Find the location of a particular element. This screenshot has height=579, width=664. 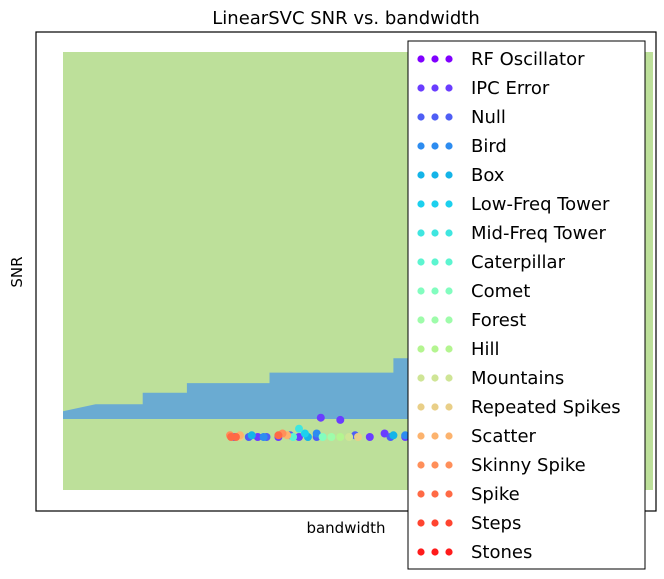

legend-label: Low-Freq Tower is located at coordinates (540, 204).